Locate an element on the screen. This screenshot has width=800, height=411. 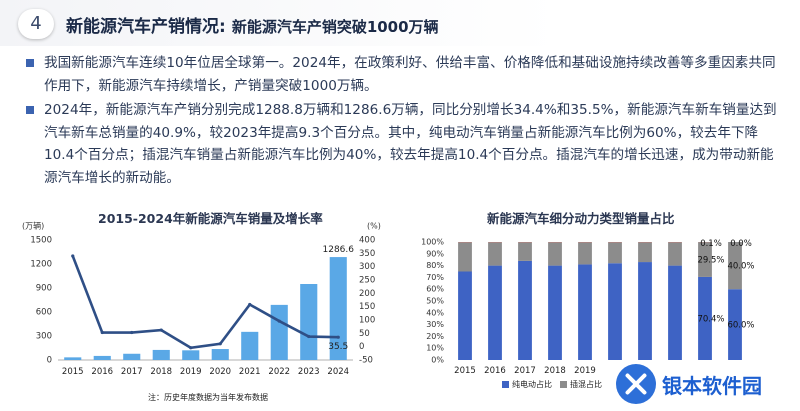
title-main: 新能源汽车产销情况: is located at coordinates (146, 27).